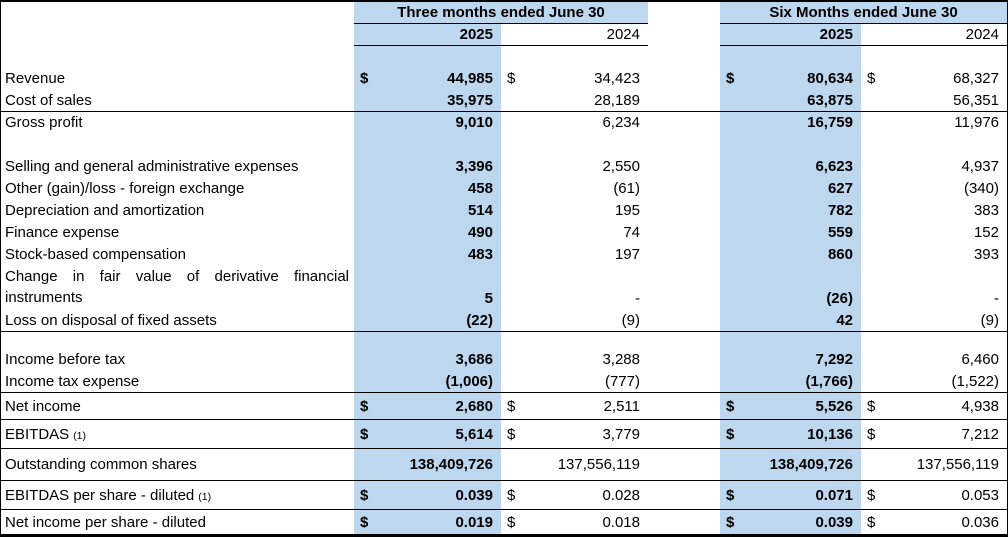 This screenshot has width=1008, height=537. Describe the element at coordinates (621, 122) in the screenshot. I see `value-text: 6,234` at that location.